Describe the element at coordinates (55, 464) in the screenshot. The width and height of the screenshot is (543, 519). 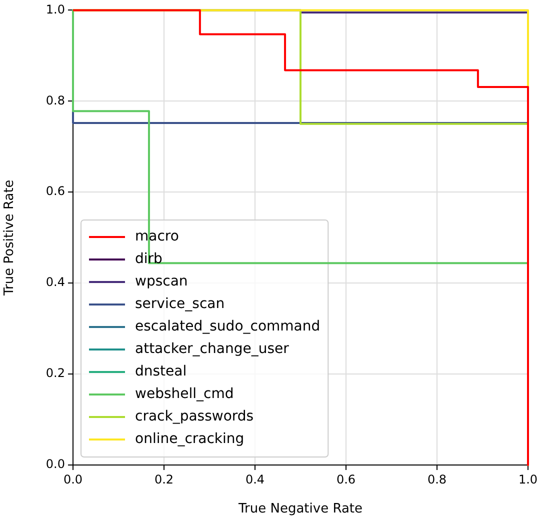
I see `y-tick-label: 0.0` at that location.